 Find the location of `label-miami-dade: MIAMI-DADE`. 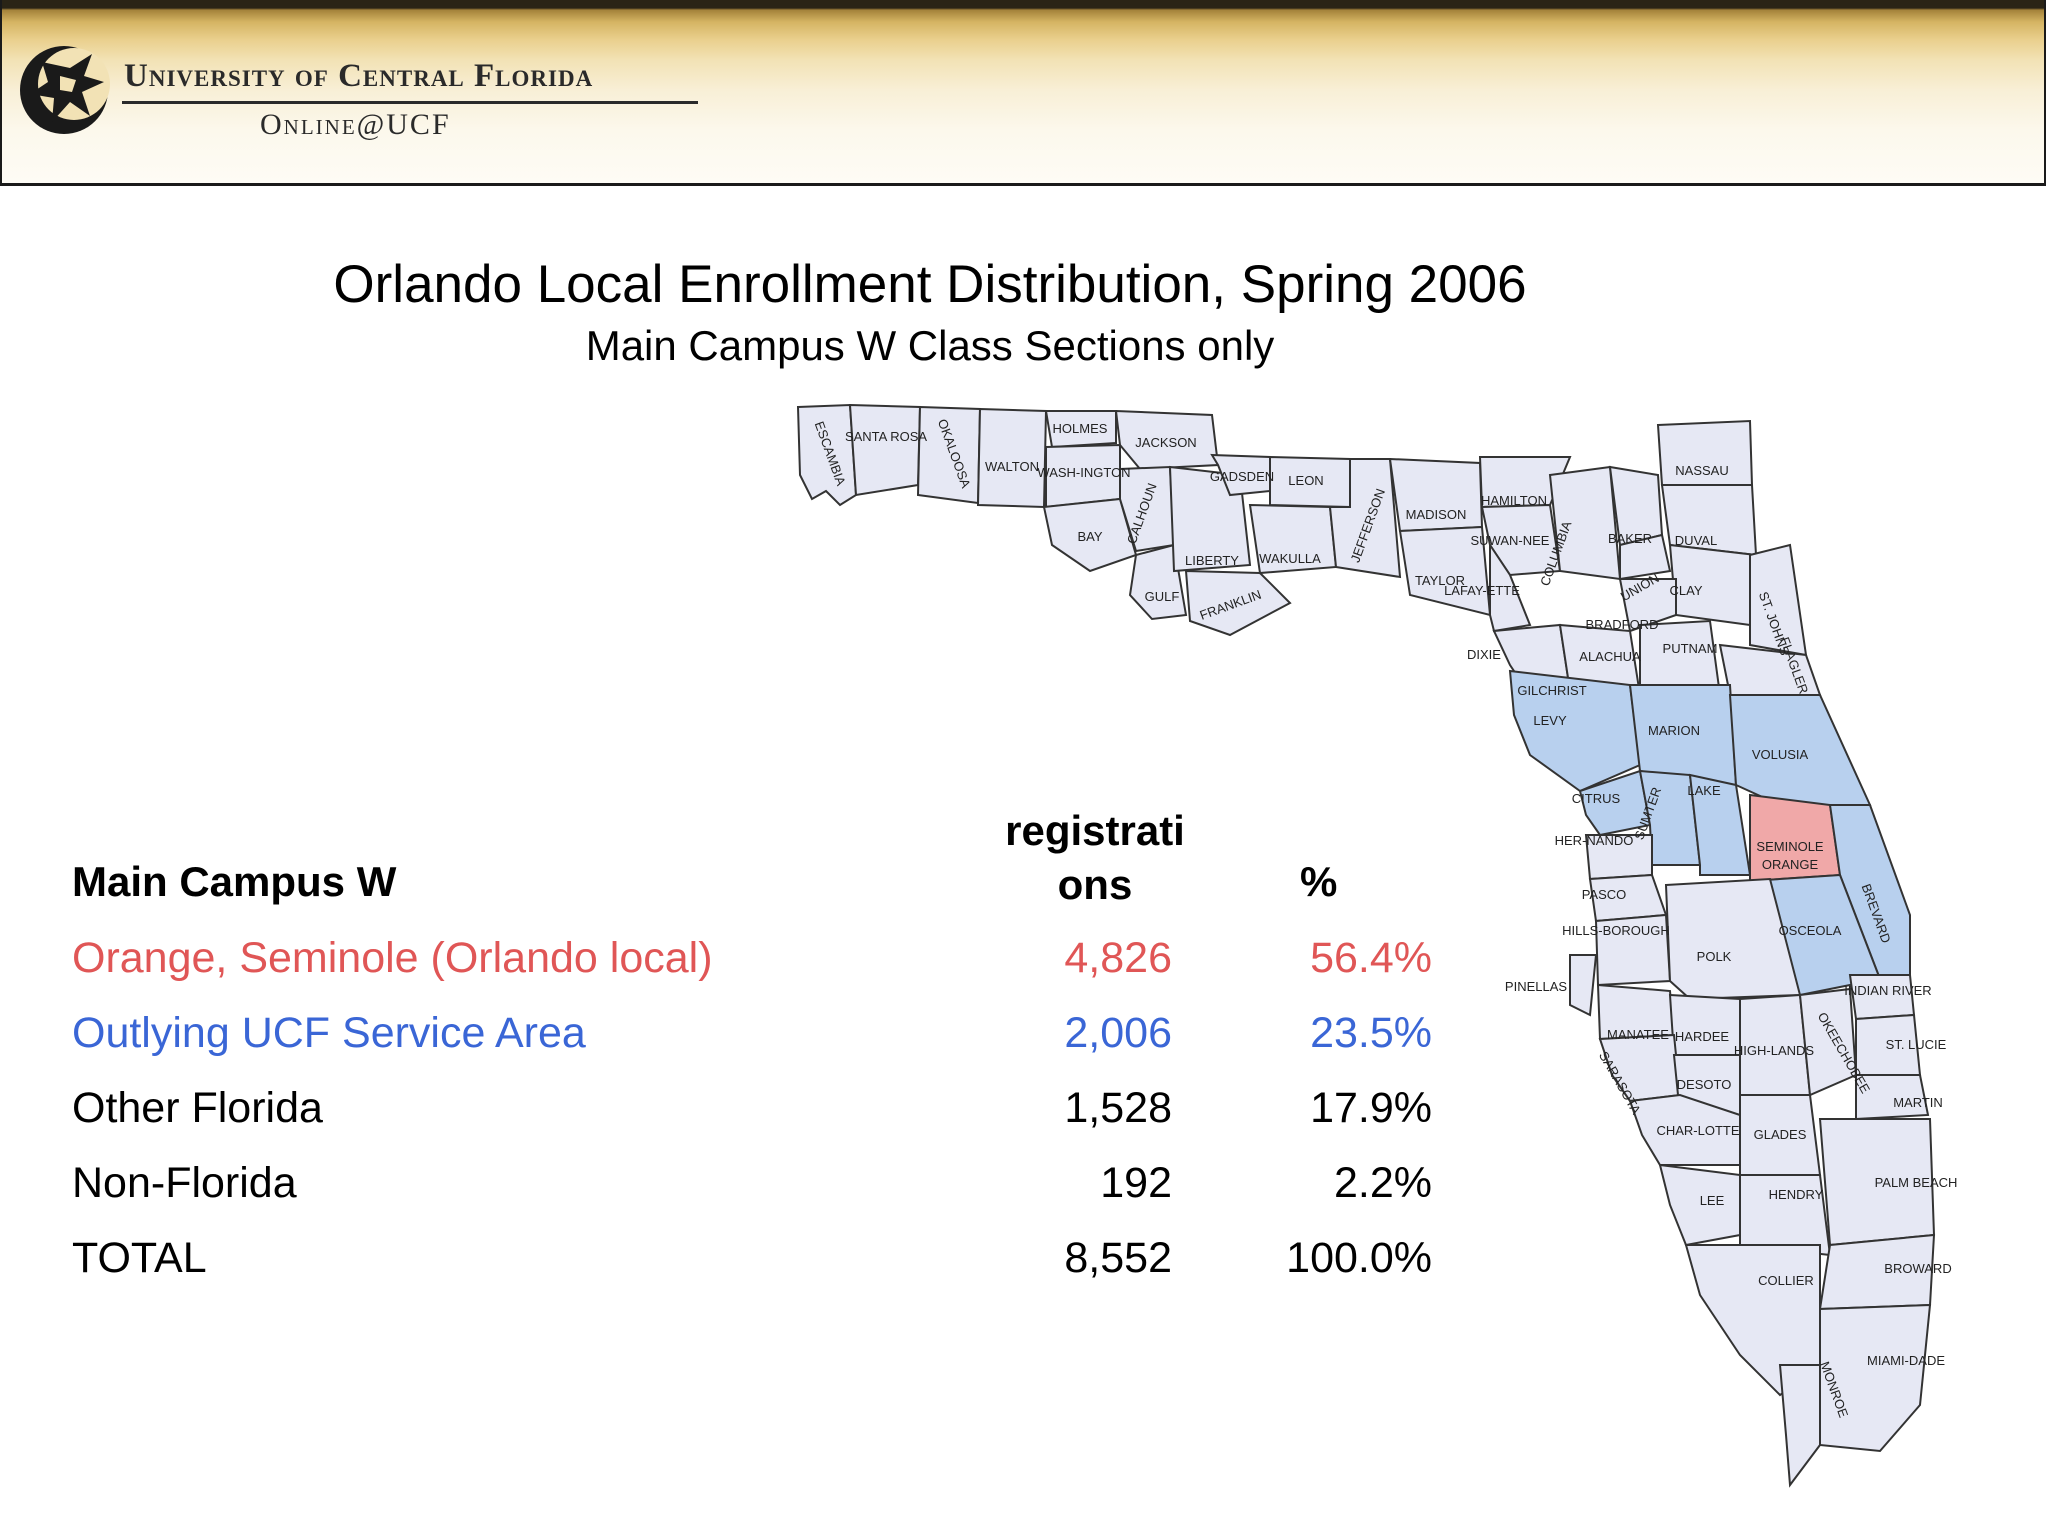

label-miami-dade: MIAMI-DADE is located at coordinates (1906, 1360).